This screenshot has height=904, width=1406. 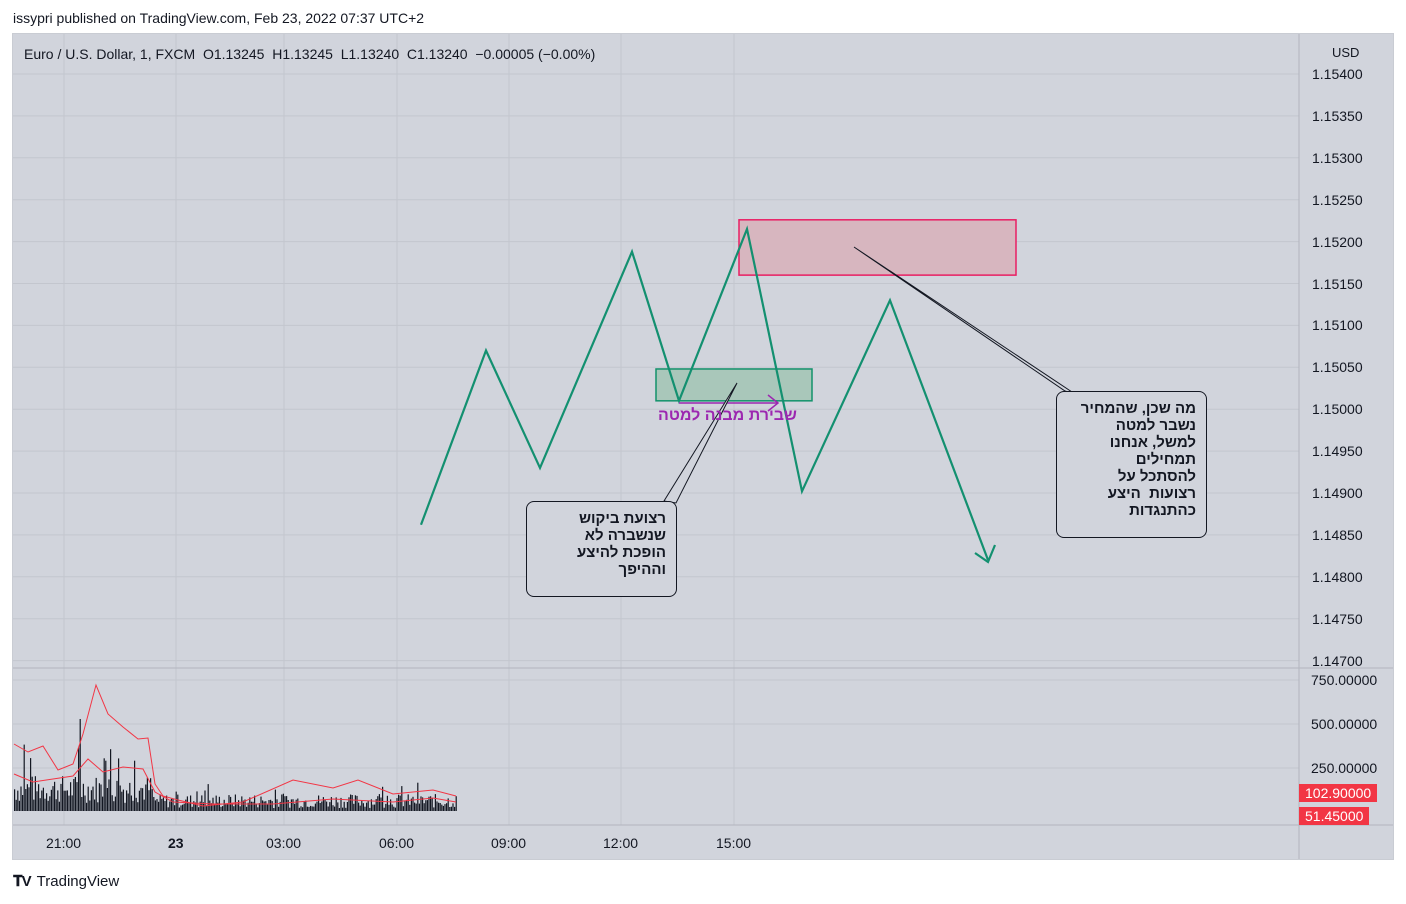 I want to click on time-tick-label: 12:00, so click(x=621, y=843).